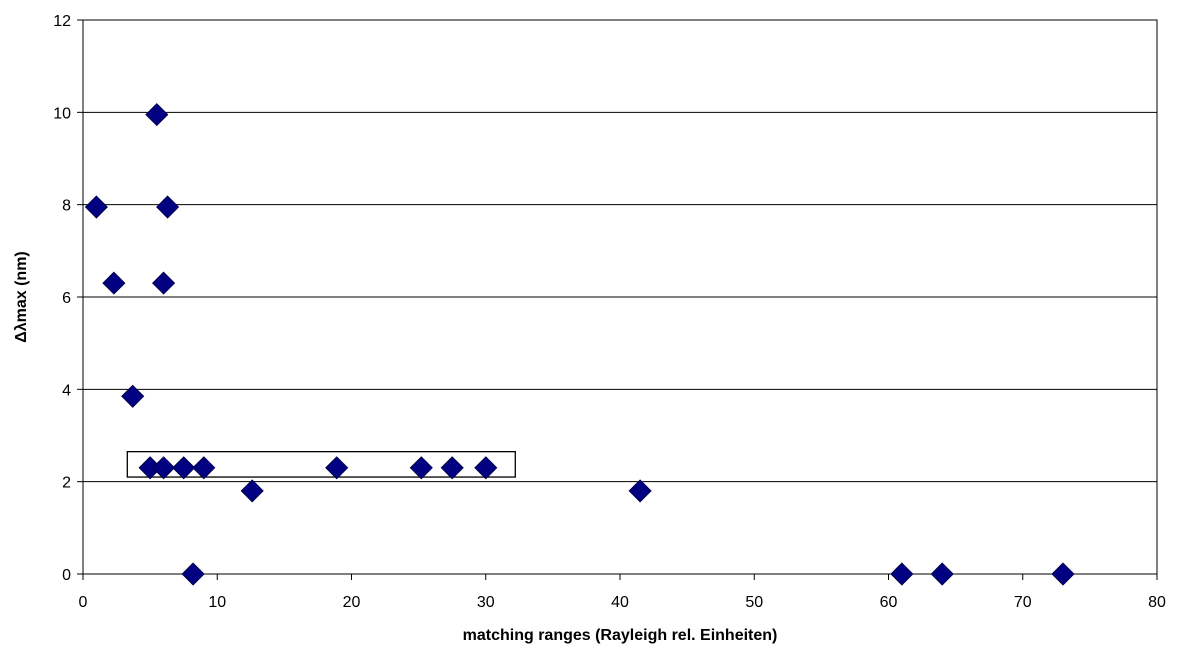 This screenshot has width=1177, height=660. I want to click on annotations, so click(321, 464).